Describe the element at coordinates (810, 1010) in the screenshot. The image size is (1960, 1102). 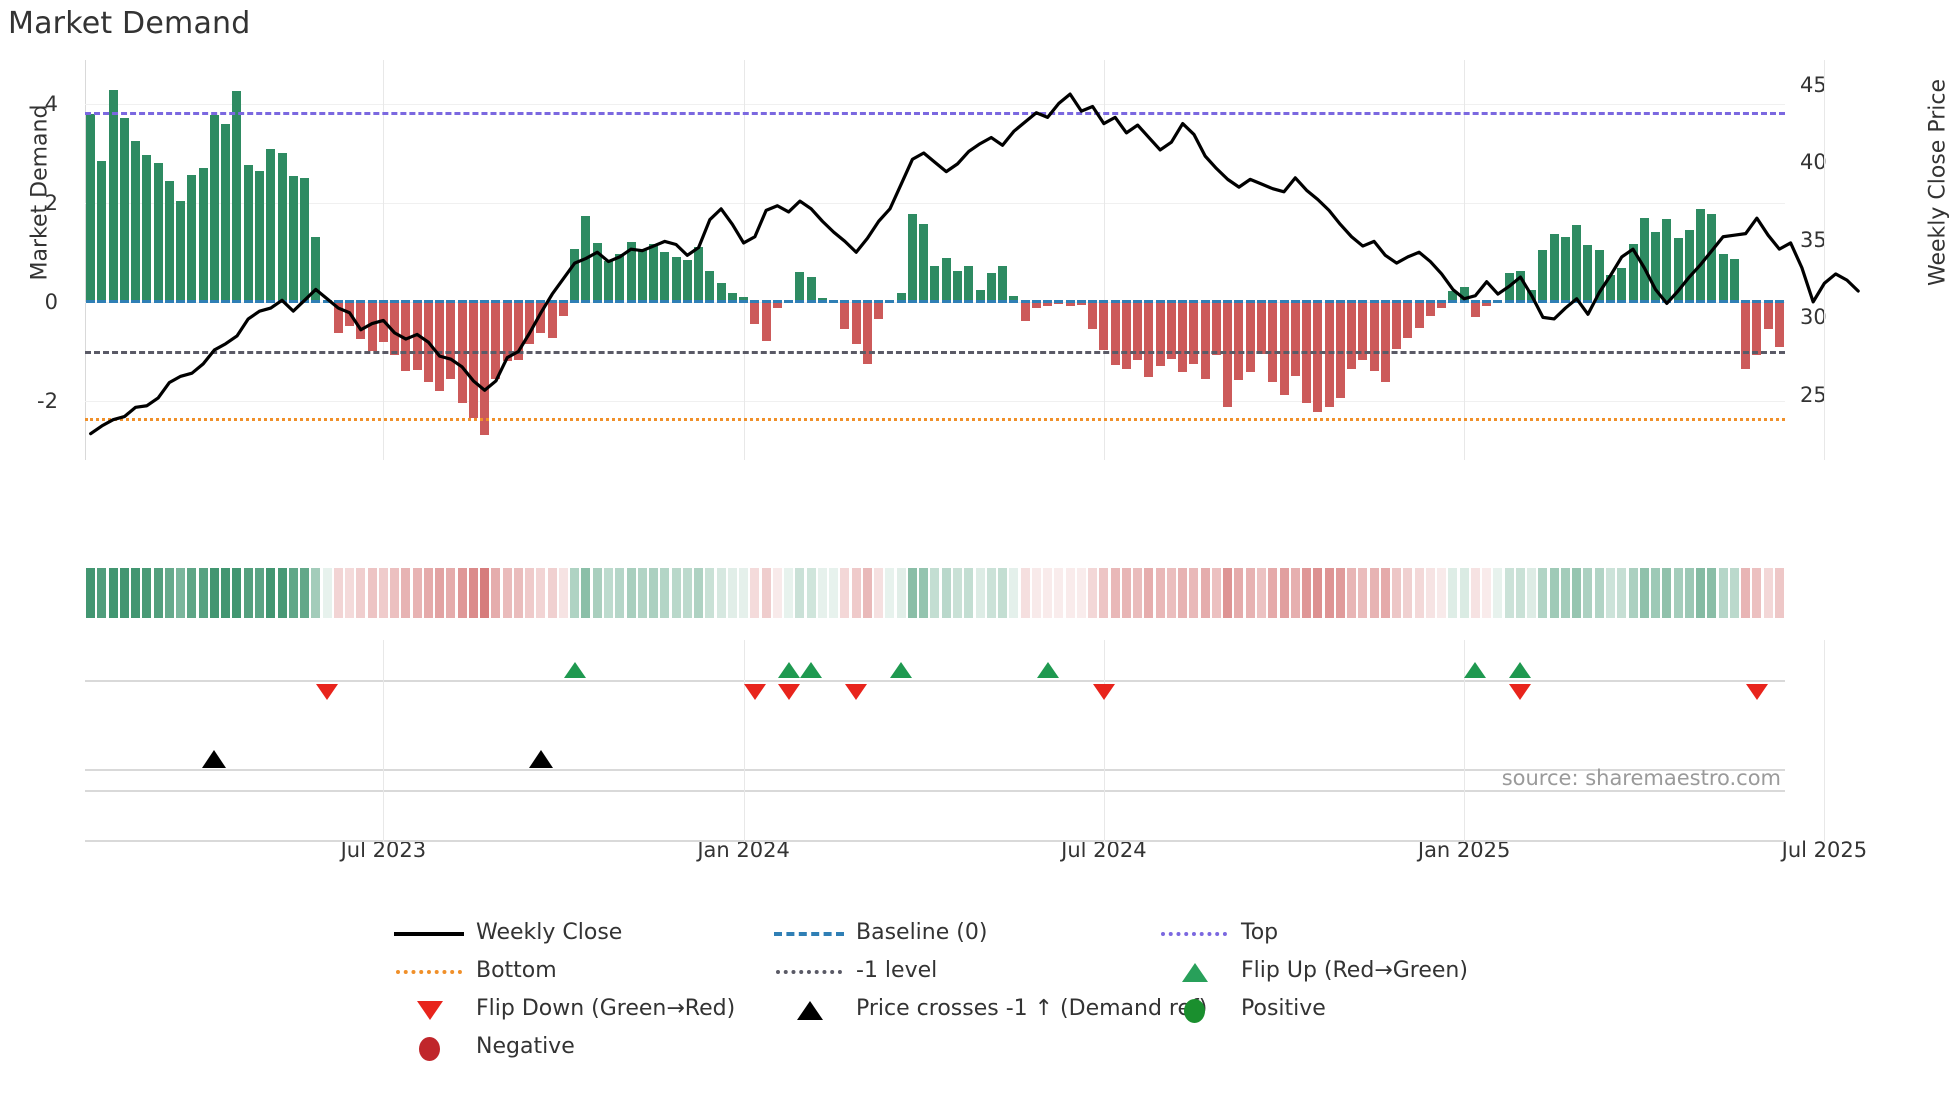
I see `triangle-up-black-icon` at that location.